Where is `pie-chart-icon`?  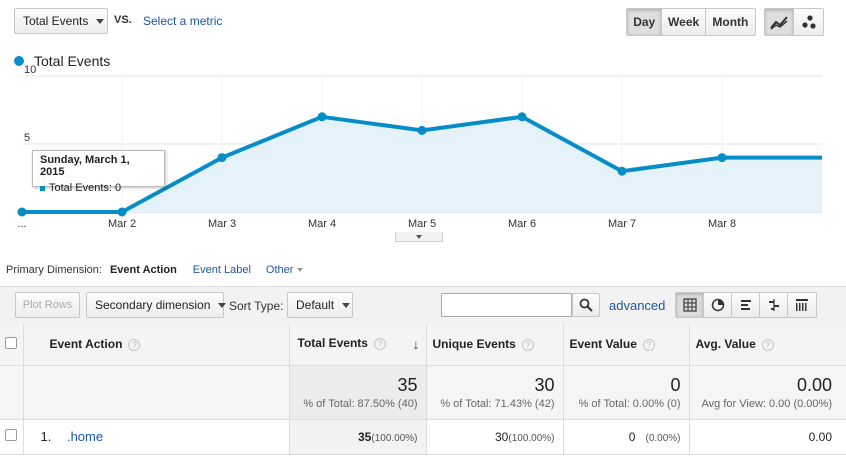 pie-chart-icon is located at coordinates (717, 305).